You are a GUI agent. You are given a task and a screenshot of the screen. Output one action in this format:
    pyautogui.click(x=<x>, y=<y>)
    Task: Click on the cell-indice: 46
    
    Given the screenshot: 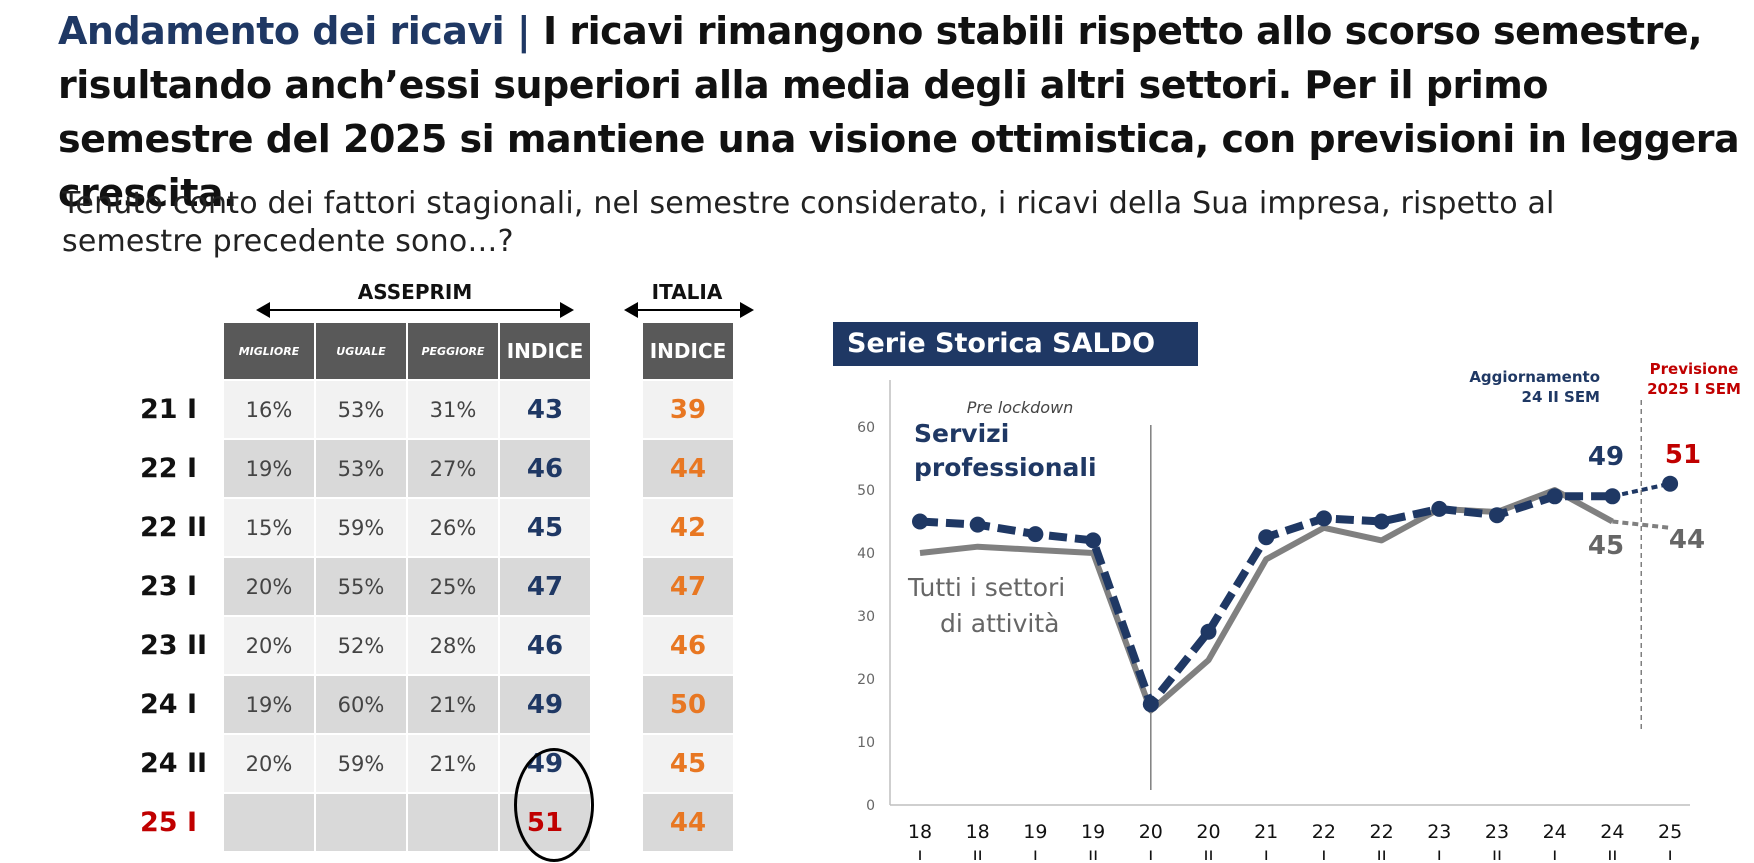 What is the action you would take?
    pyautogui.click(x=545, y=645)
    